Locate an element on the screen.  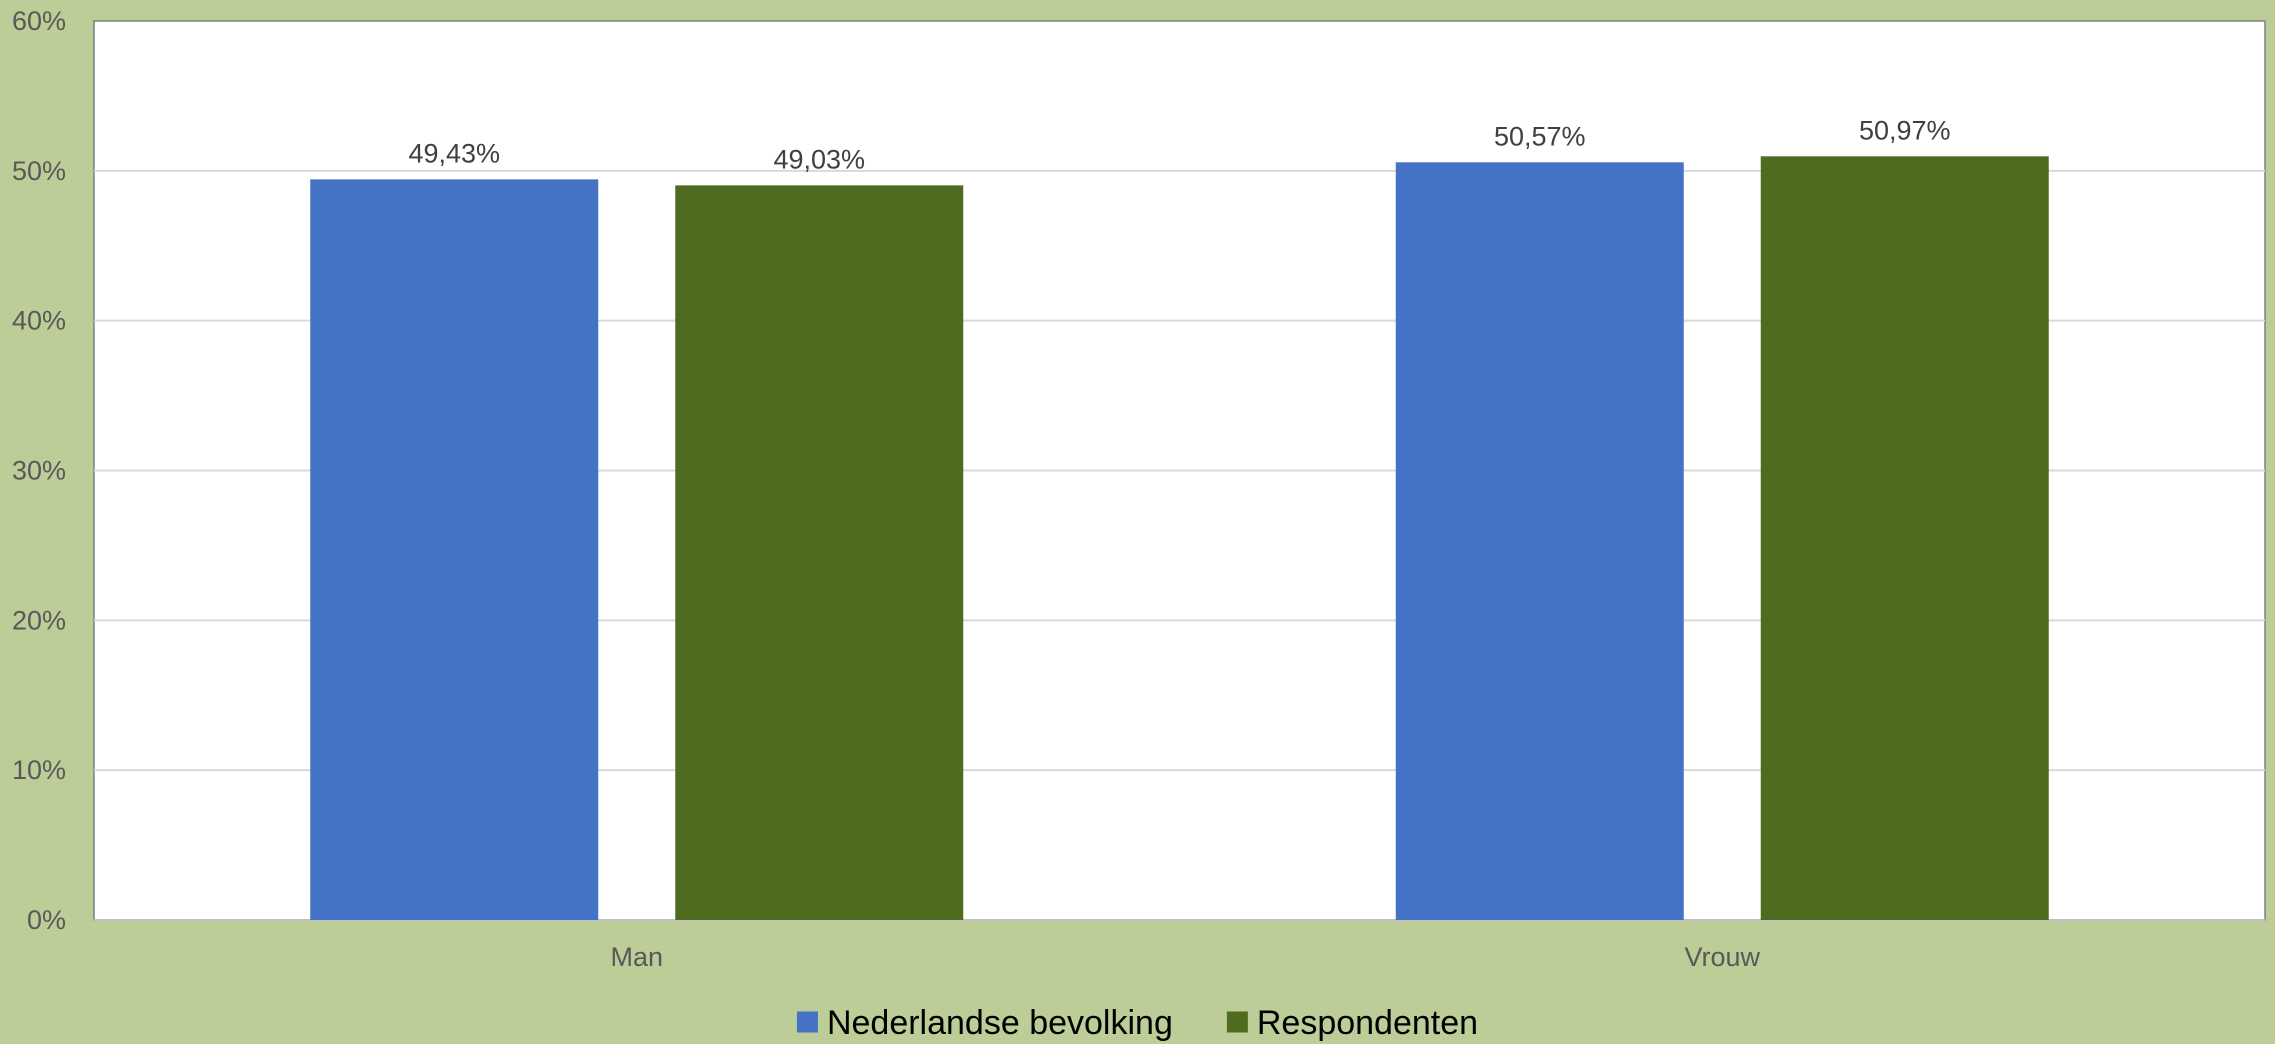
legend-label: Nederlandse bevolking is located at coordinates (1000, 1023).